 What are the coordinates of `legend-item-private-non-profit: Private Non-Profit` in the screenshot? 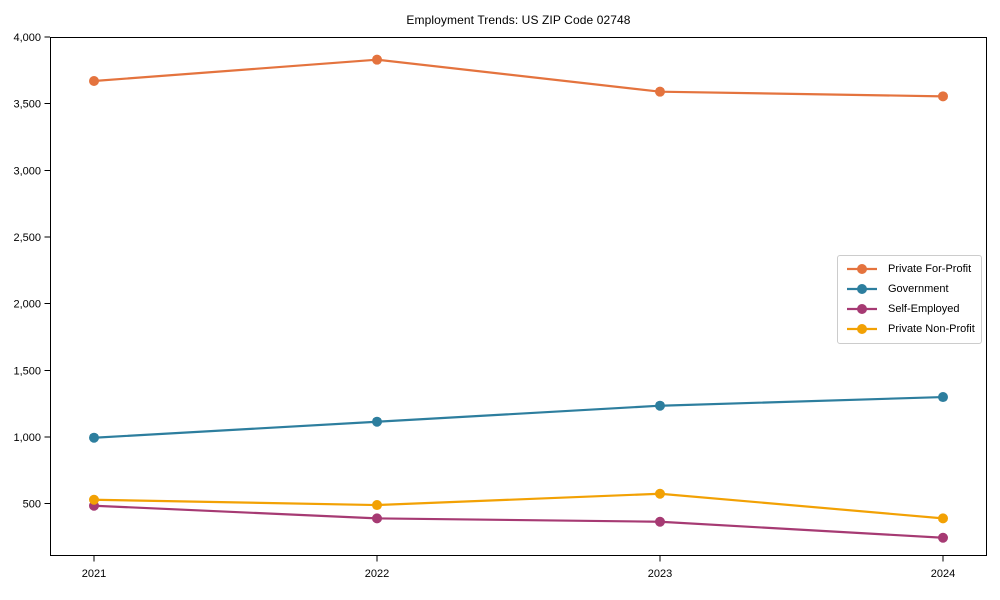 It's located at (913, 329).